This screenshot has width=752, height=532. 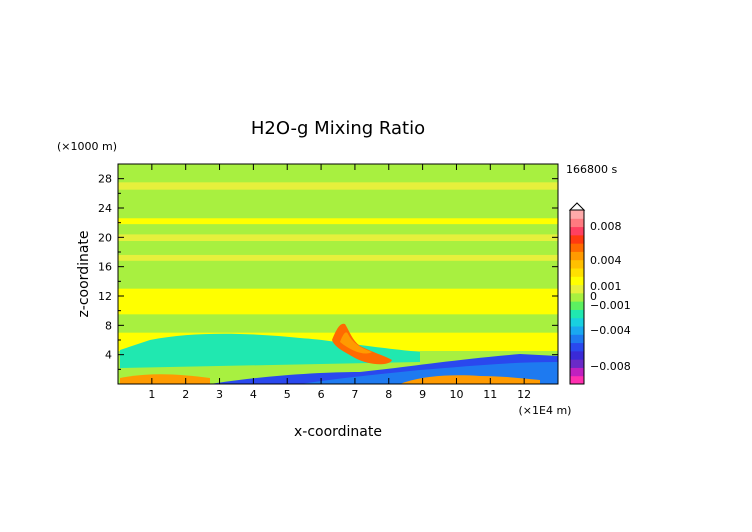 I want to click on time-label: 166800 s, so click(x=591, y=169).